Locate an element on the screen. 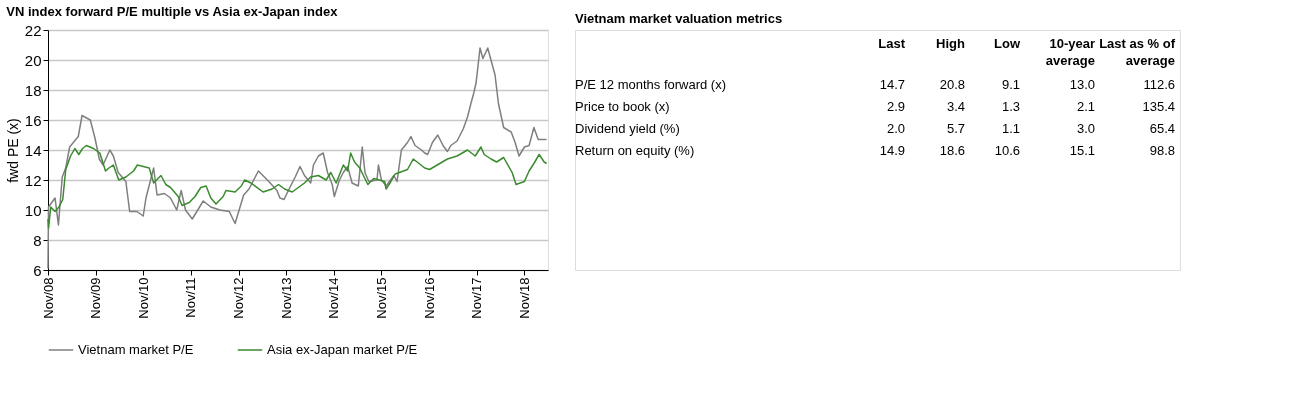  text: 135.4 is located at coordinates (1158, 106).